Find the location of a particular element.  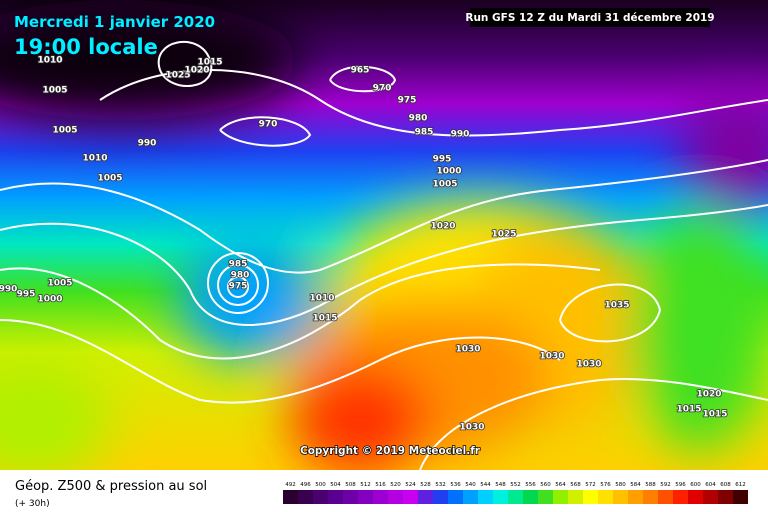

scale-label: 532 is located at coordinates (440, 485).